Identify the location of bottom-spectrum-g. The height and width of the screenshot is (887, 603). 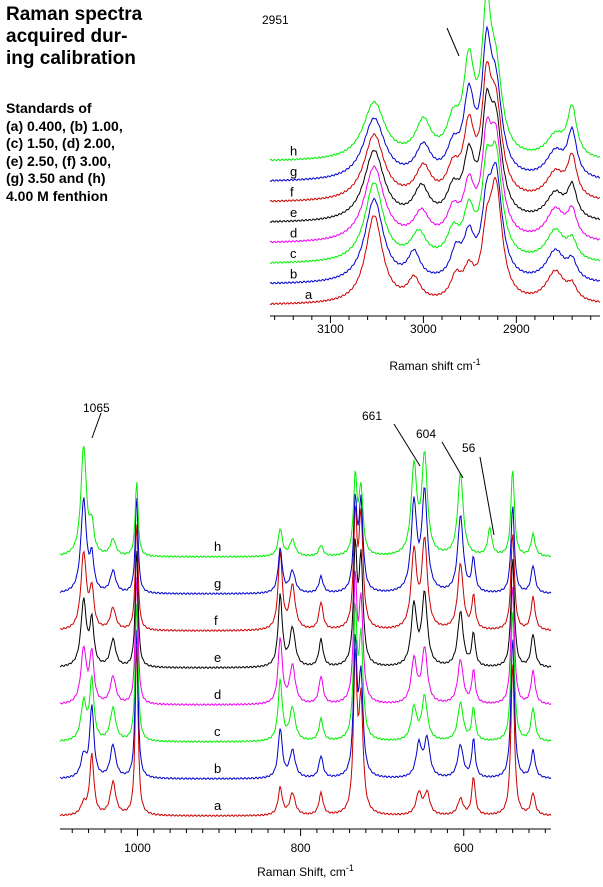
(305, 541).